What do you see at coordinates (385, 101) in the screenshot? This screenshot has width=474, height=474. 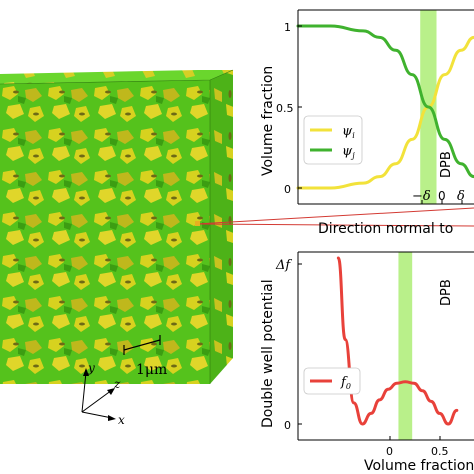 I see `top-plot-series-ψj` at bounding box center [385, 101].